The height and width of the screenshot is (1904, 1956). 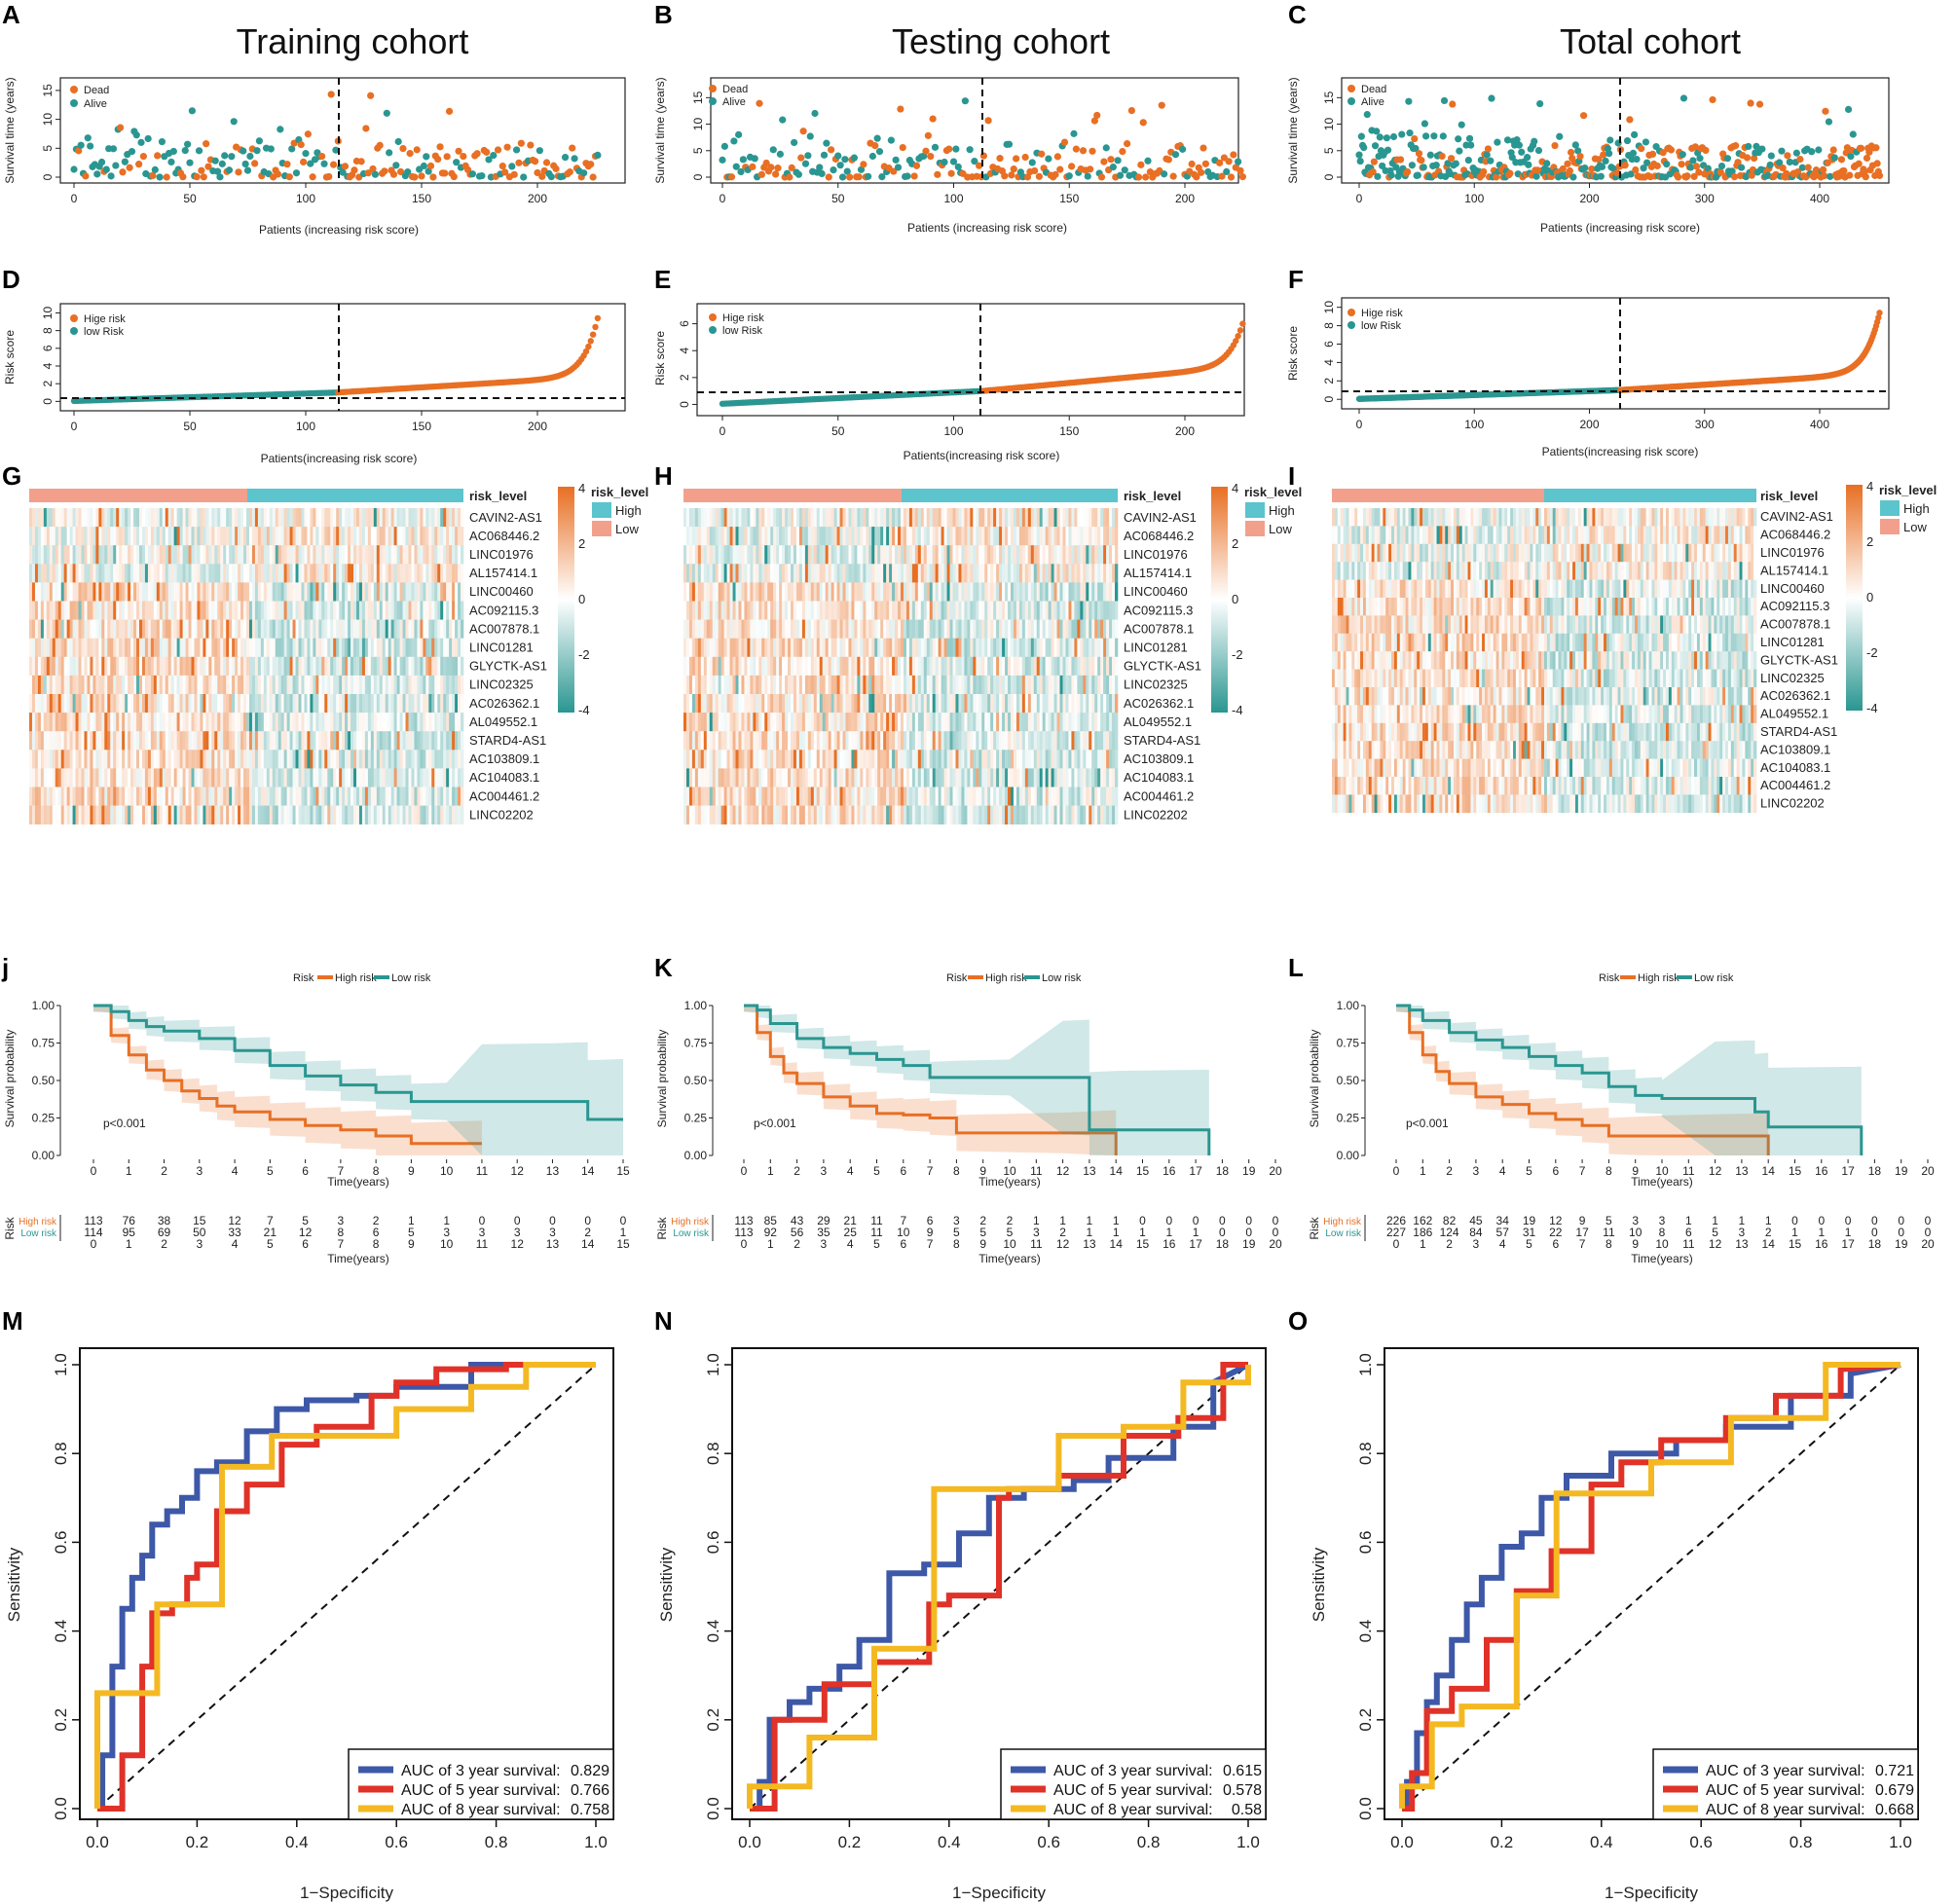 What do you see at coordinates (1329, 344) in the screenshot?
I see `y-tick-label: 6` at bounding box center [1329, 344].